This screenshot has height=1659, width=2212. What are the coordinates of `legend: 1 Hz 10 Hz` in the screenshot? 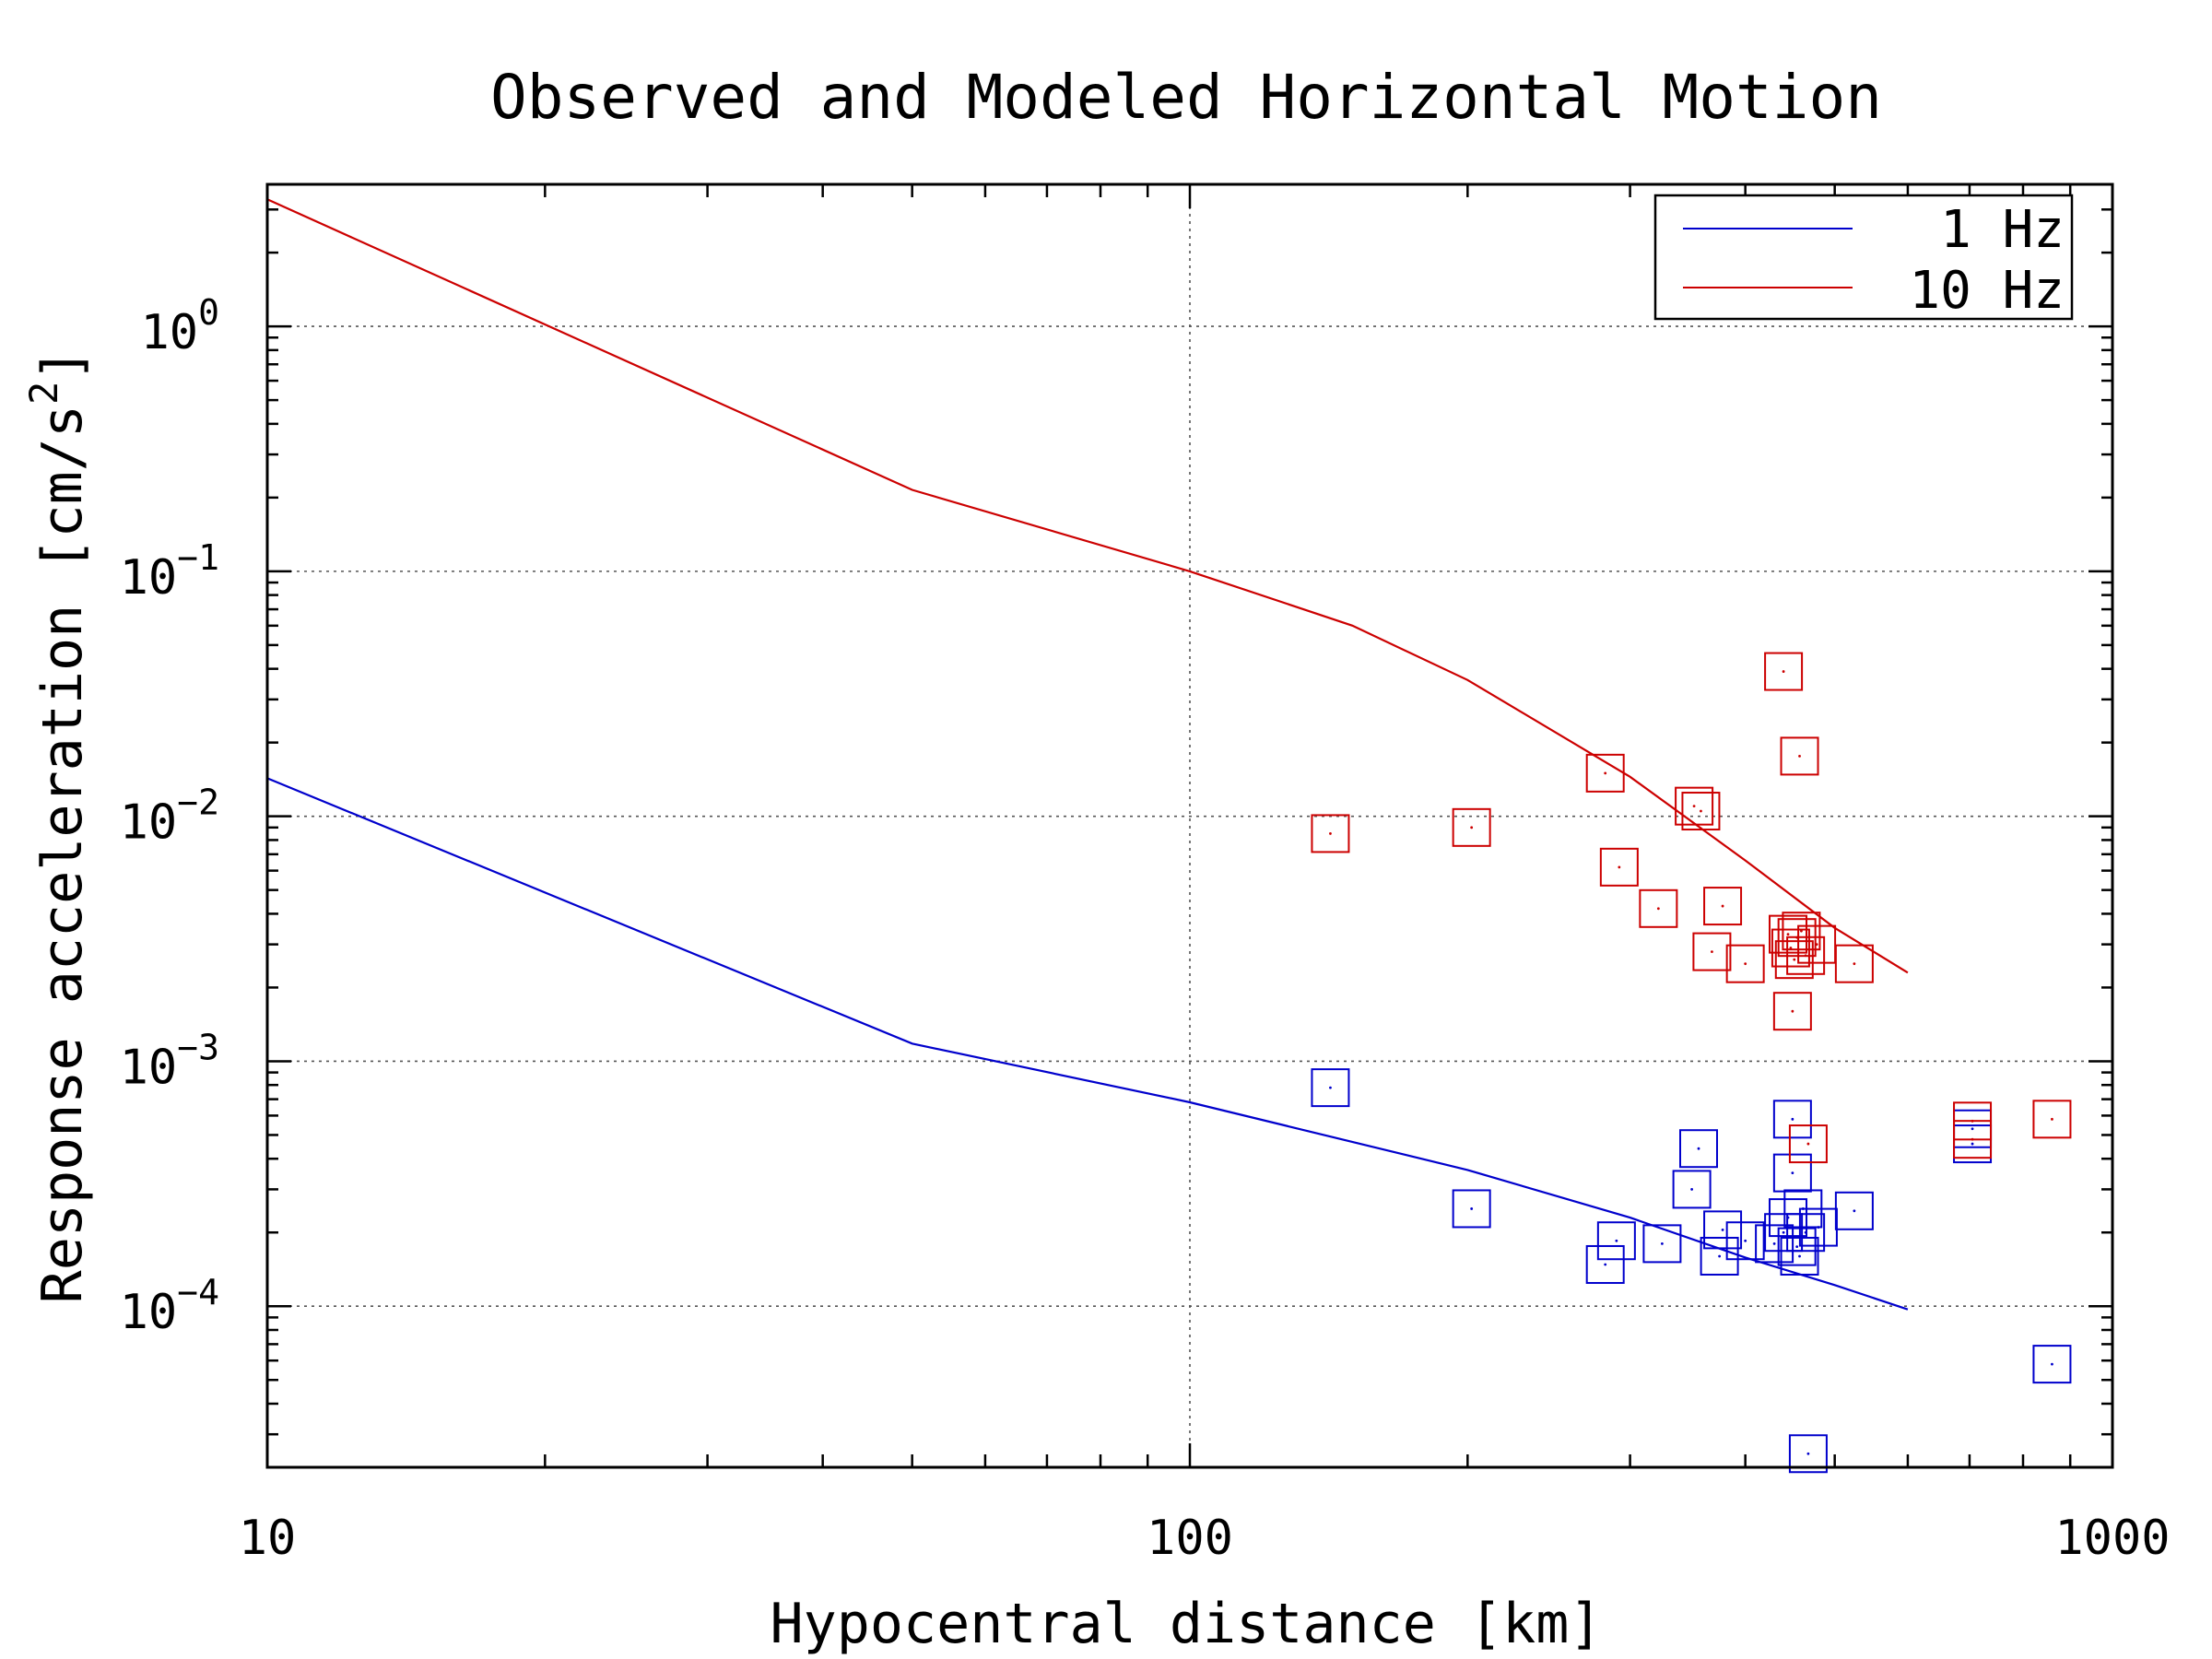 It's located at (1863, 257).